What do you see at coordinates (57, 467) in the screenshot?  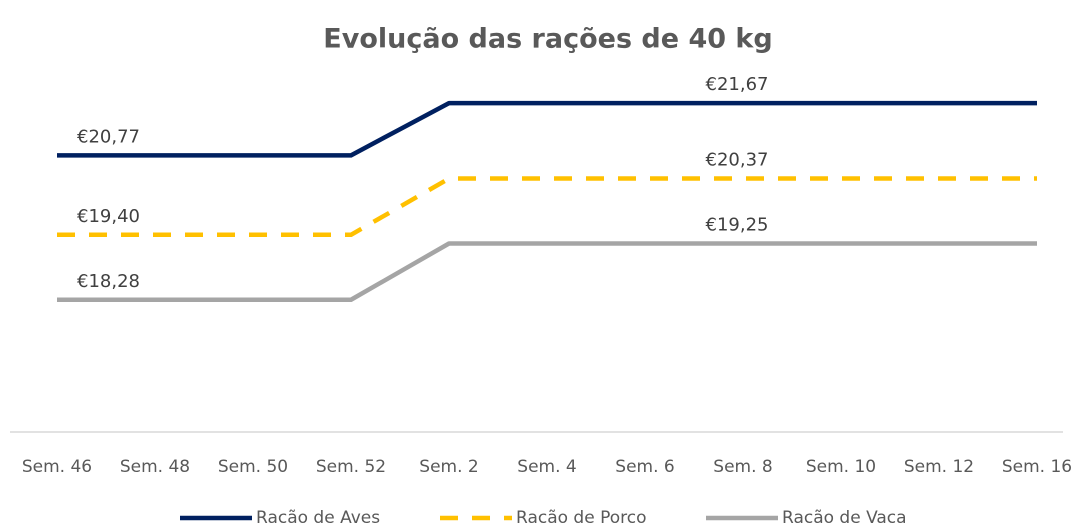 I see `x-tick-label: Sem. 46` at bounding box center [57, 467].